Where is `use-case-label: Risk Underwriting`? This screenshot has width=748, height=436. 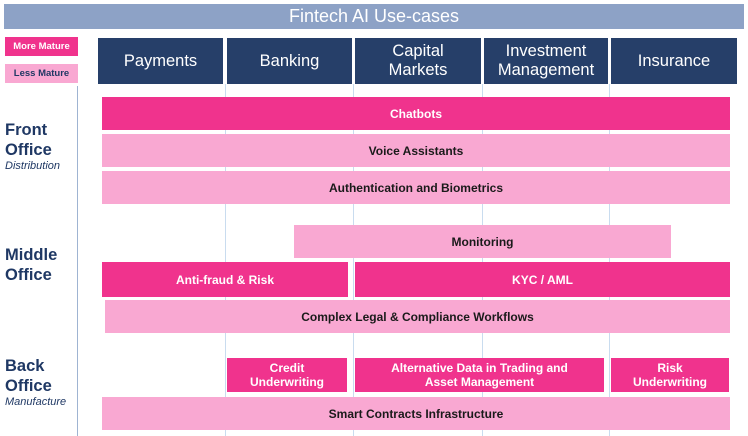
use-case-label: Risk Underwriting is located at coordinates (670, 375).